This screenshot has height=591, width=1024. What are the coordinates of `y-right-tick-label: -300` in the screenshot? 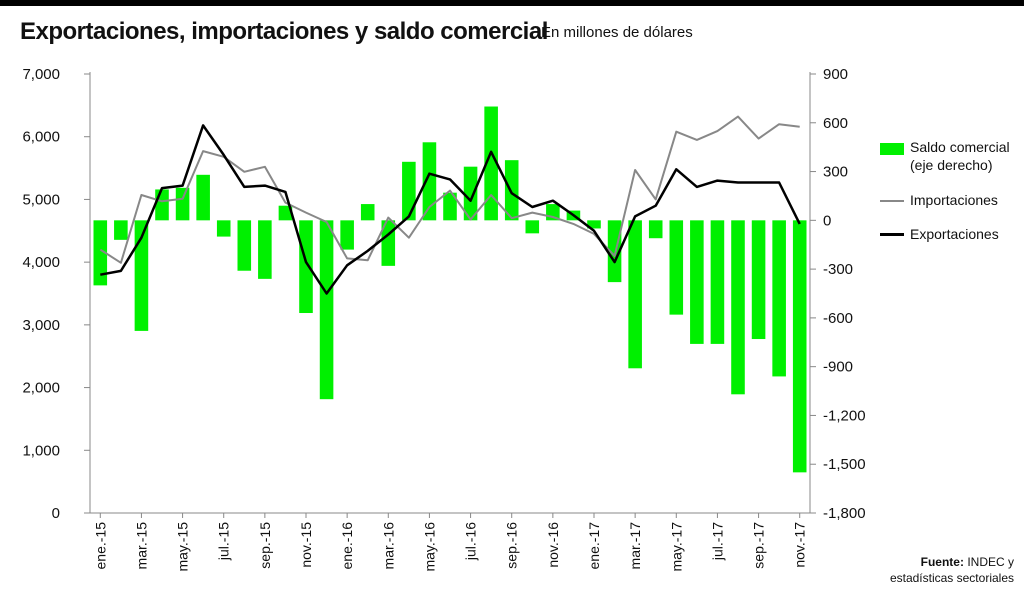 It's located at (838, 269).